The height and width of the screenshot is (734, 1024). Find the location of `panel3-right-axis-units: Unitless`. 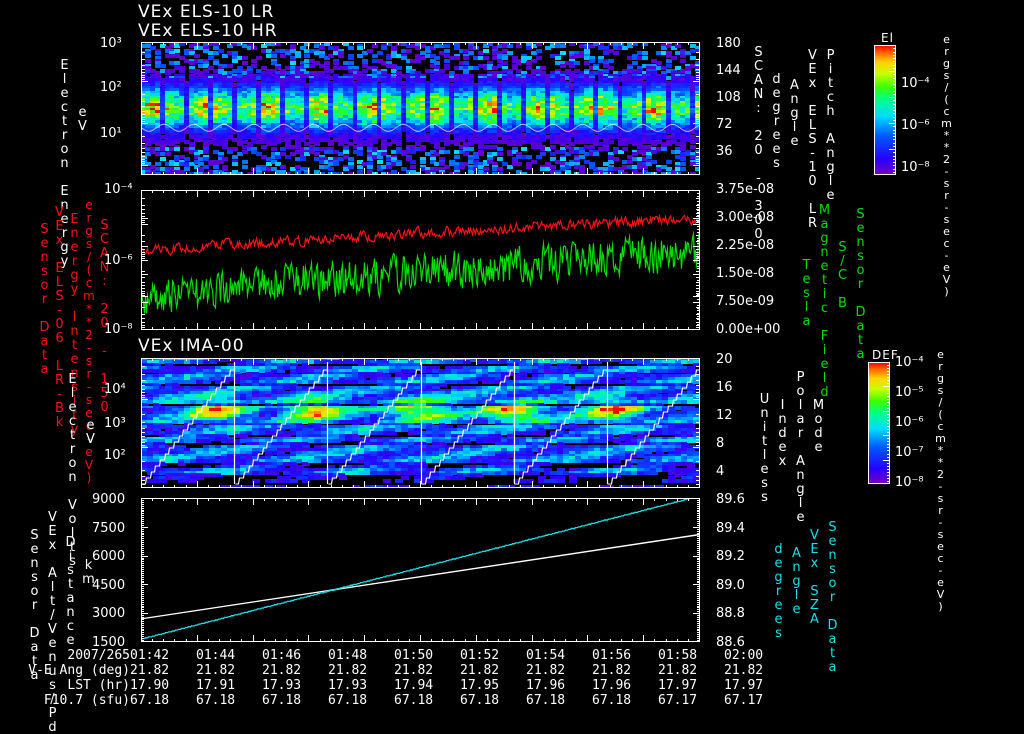

panel3-right-axis-units: Unitless is located at coordinates (764, 448).